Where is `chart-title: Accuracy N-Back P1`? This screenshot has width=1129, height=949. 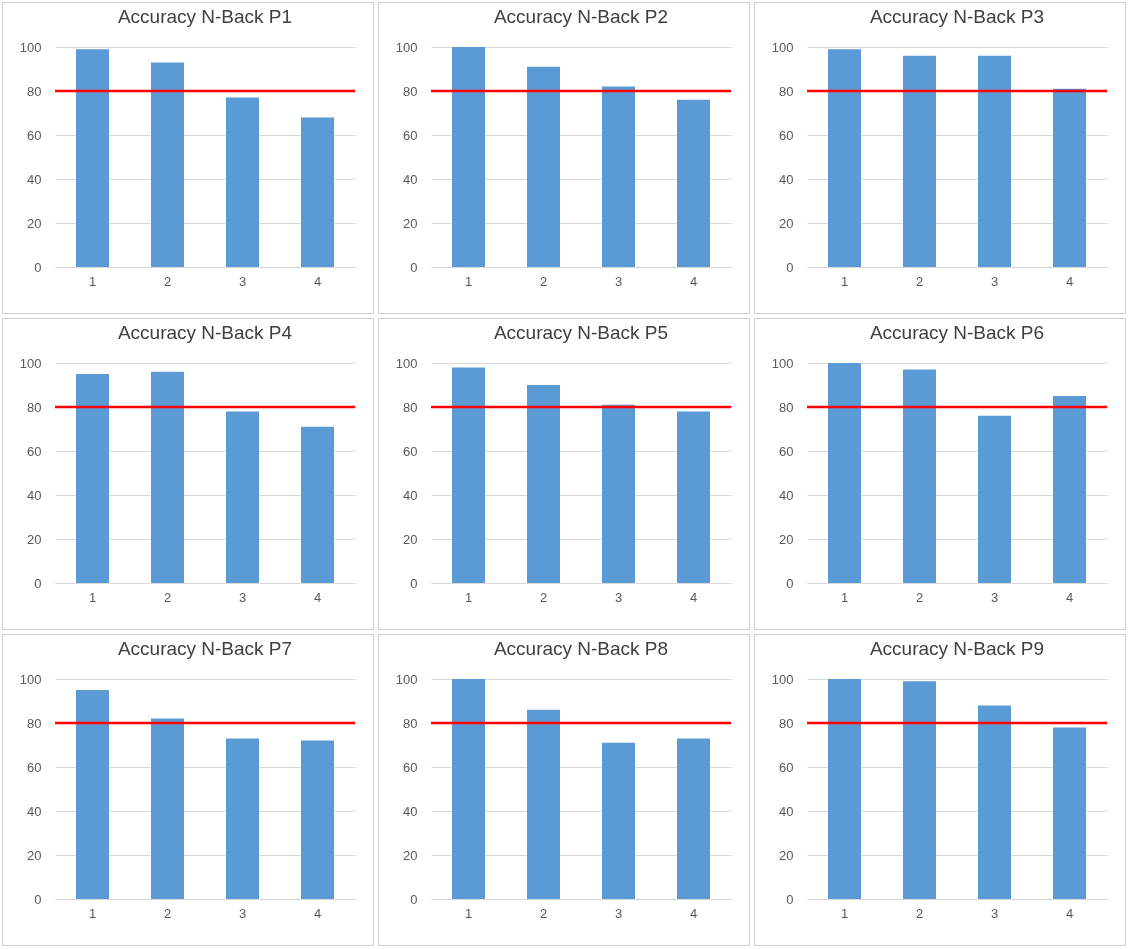 chart-title: Accuracy N-Back P1 is located at coordinates (205, 16).